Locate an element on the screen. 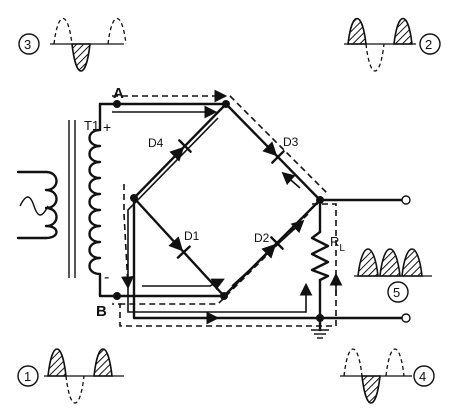  output-terminal-negative is located at coordinates (406, 318).